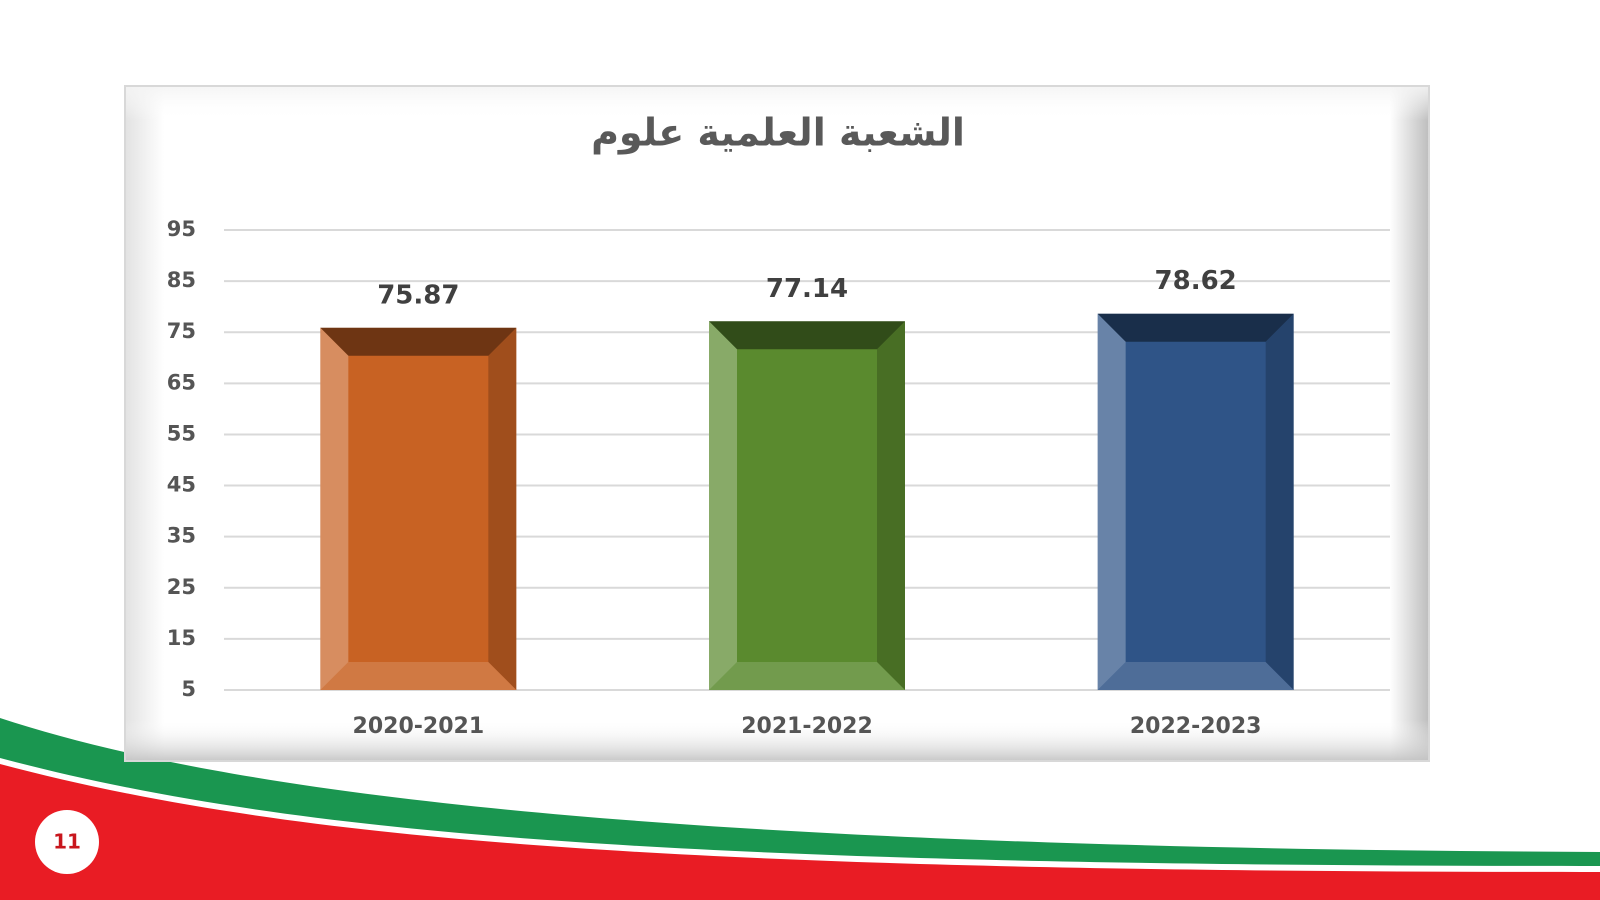 The width and height of the screenshot is (1600, 900). I want to click on x-tick-label: 2021-2022, so click(807, 726).